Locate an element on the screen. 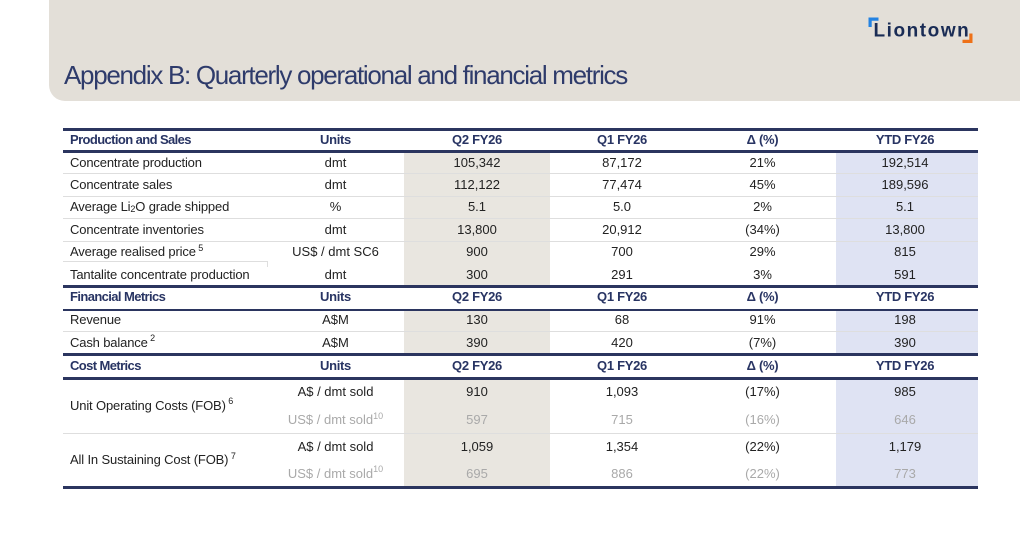  svg-text: Liontown is located at coordinates (922, 30).